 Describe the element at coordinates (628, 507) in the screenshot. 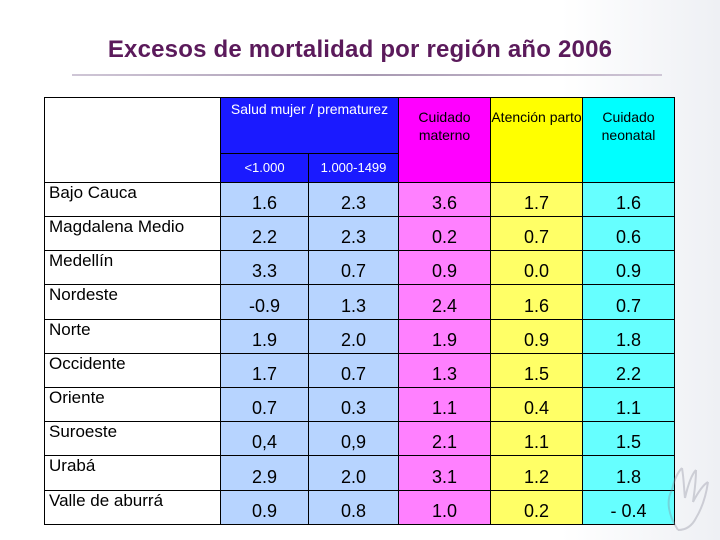

I see `value-cell: - 0.4` at that location.